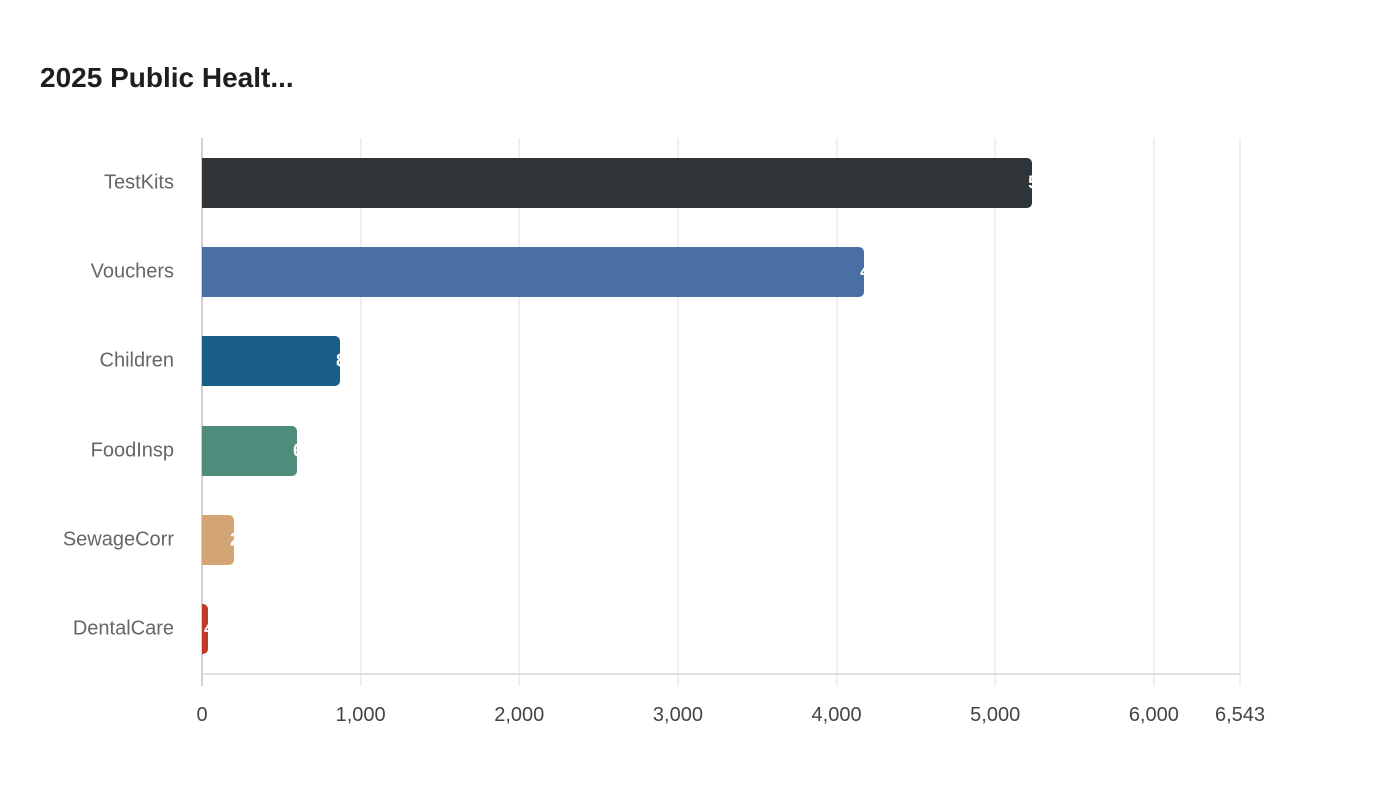 The image size is (1400, 800). What do you see at coordinates (232, 539) in the screenshot?
I see `bar-value-label: 2` at bounding box center [232, 539].